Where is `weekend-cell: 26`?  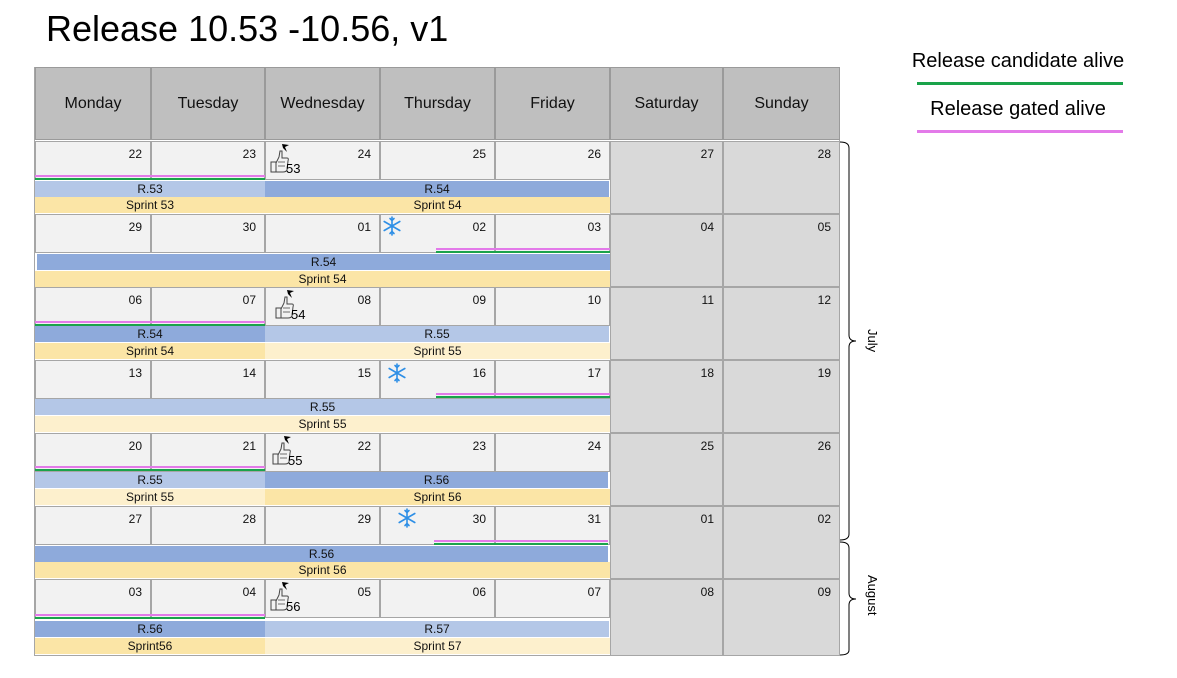
weekend-cell: 26 is located at coordinates (781, 469).